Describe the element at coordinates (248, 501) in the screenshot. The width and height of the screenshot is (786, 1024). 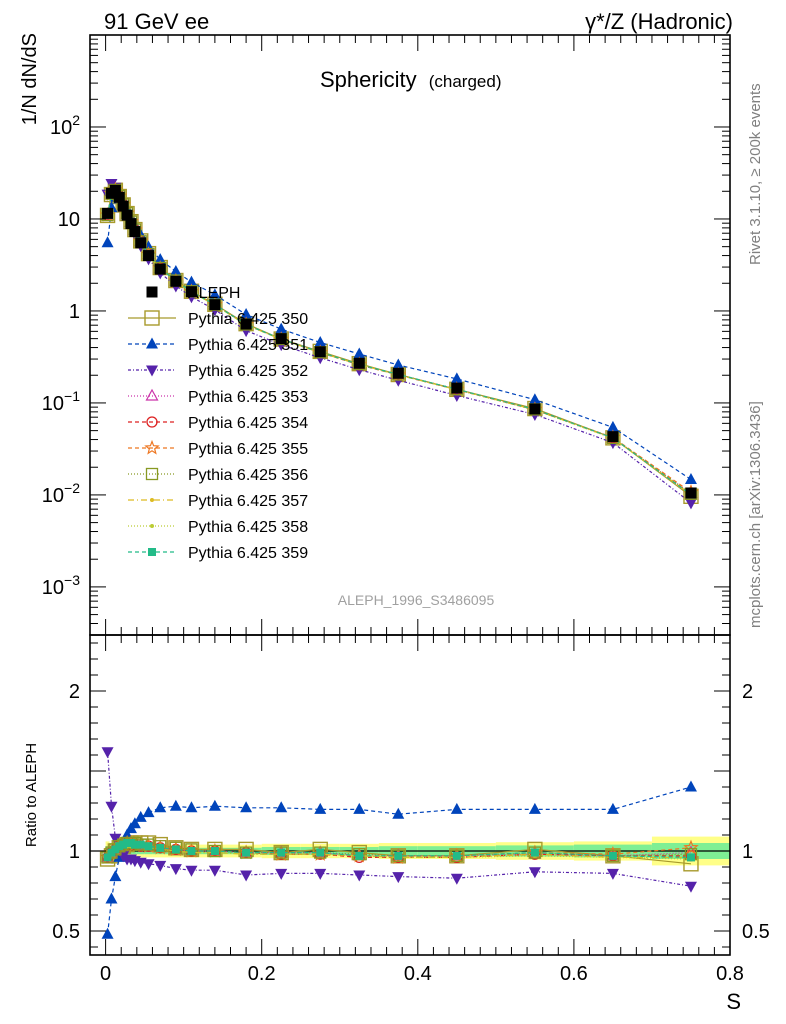
I see `legend-label-8: Pythia 6.425 357` at that location.